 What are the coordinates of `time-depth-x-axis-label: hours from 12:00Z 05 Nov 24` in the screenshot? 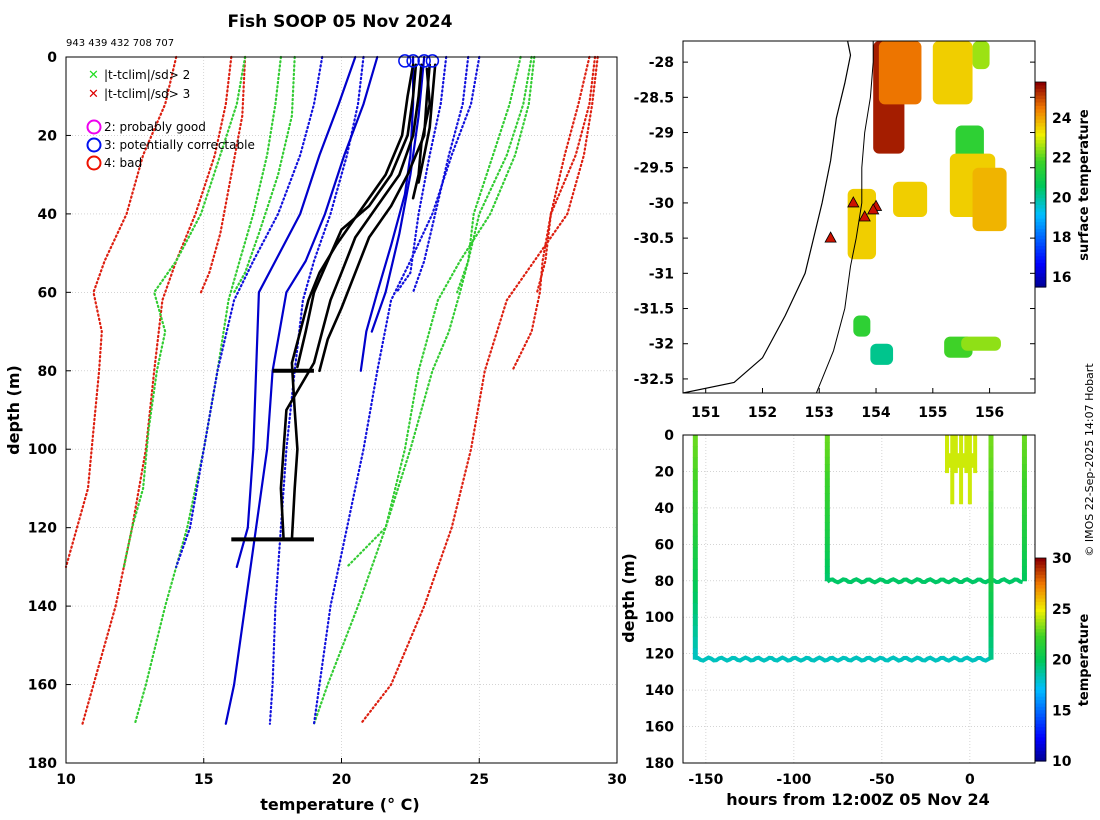 It's located at (857, 799).